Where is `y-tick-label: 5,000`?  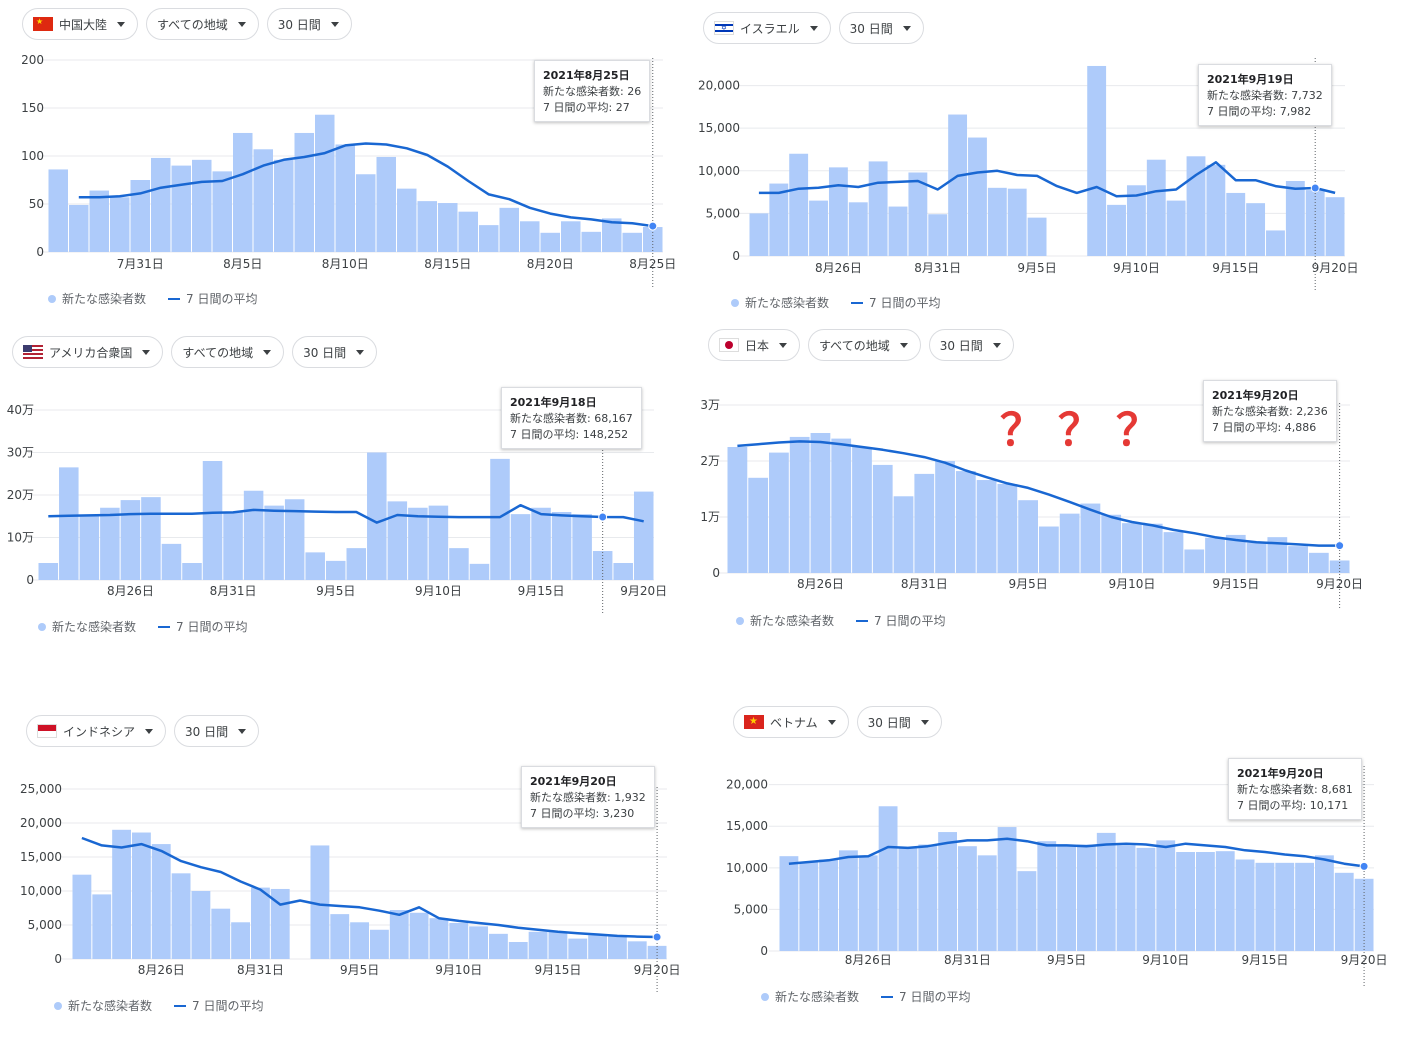
y-tick-label: 5,000 is located at coordinates (751, 909).